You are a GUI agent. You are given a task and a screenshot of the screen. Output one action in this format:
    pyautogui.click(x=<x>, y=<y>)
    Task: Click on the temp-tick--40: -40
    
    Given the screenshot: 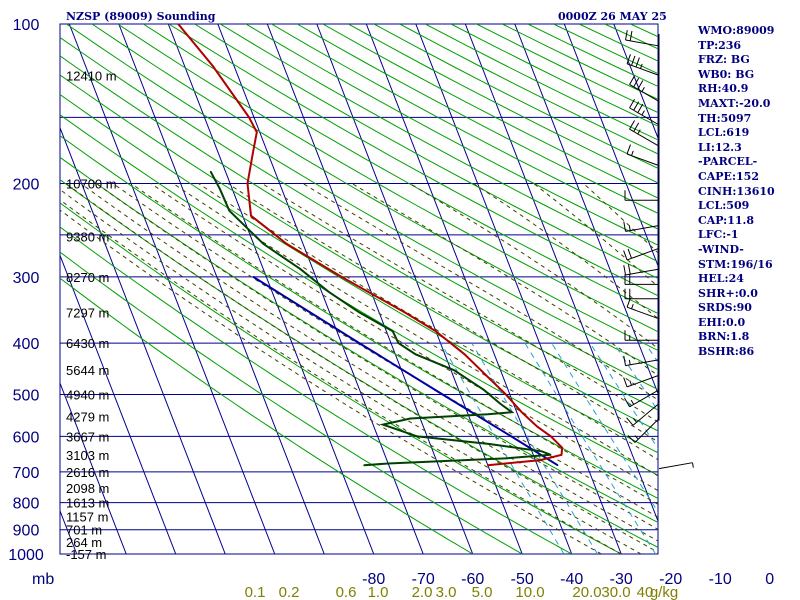 What is the action you would take?
    pyautogui.click(x=571, y=579)
    